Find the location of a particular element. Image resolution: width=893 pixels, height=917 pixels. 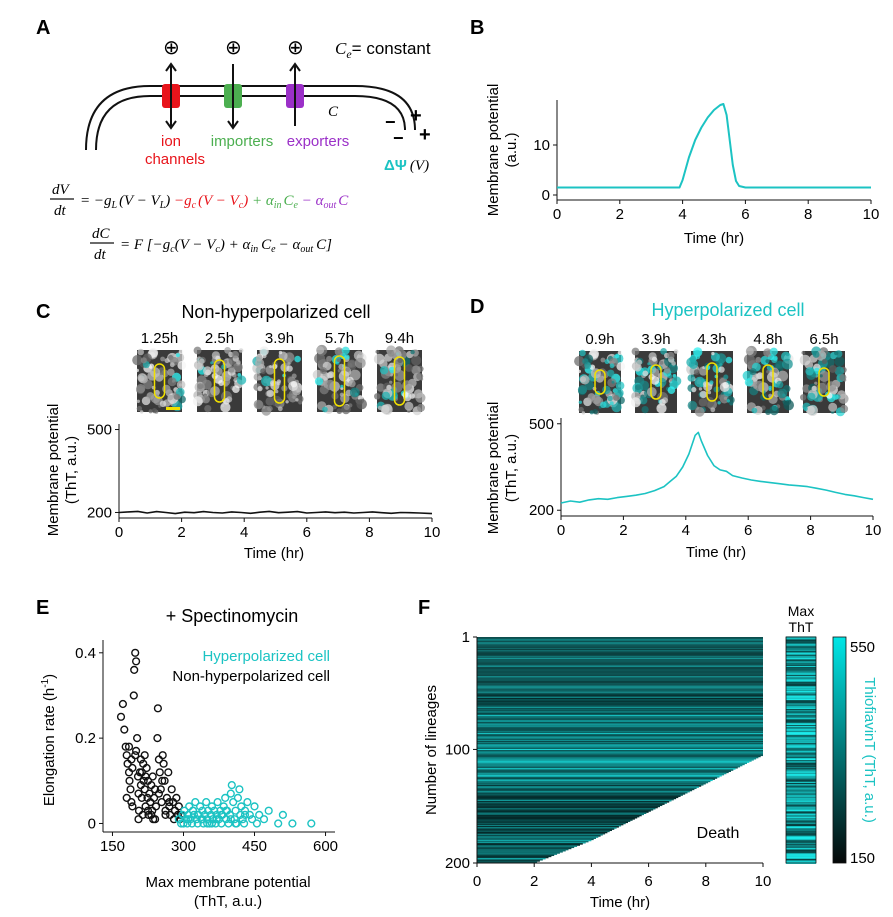

panel-d-image-strip: 0.9h 3.9h 4.3h 4.8h 6.5h is located at coordinates (711, 374).